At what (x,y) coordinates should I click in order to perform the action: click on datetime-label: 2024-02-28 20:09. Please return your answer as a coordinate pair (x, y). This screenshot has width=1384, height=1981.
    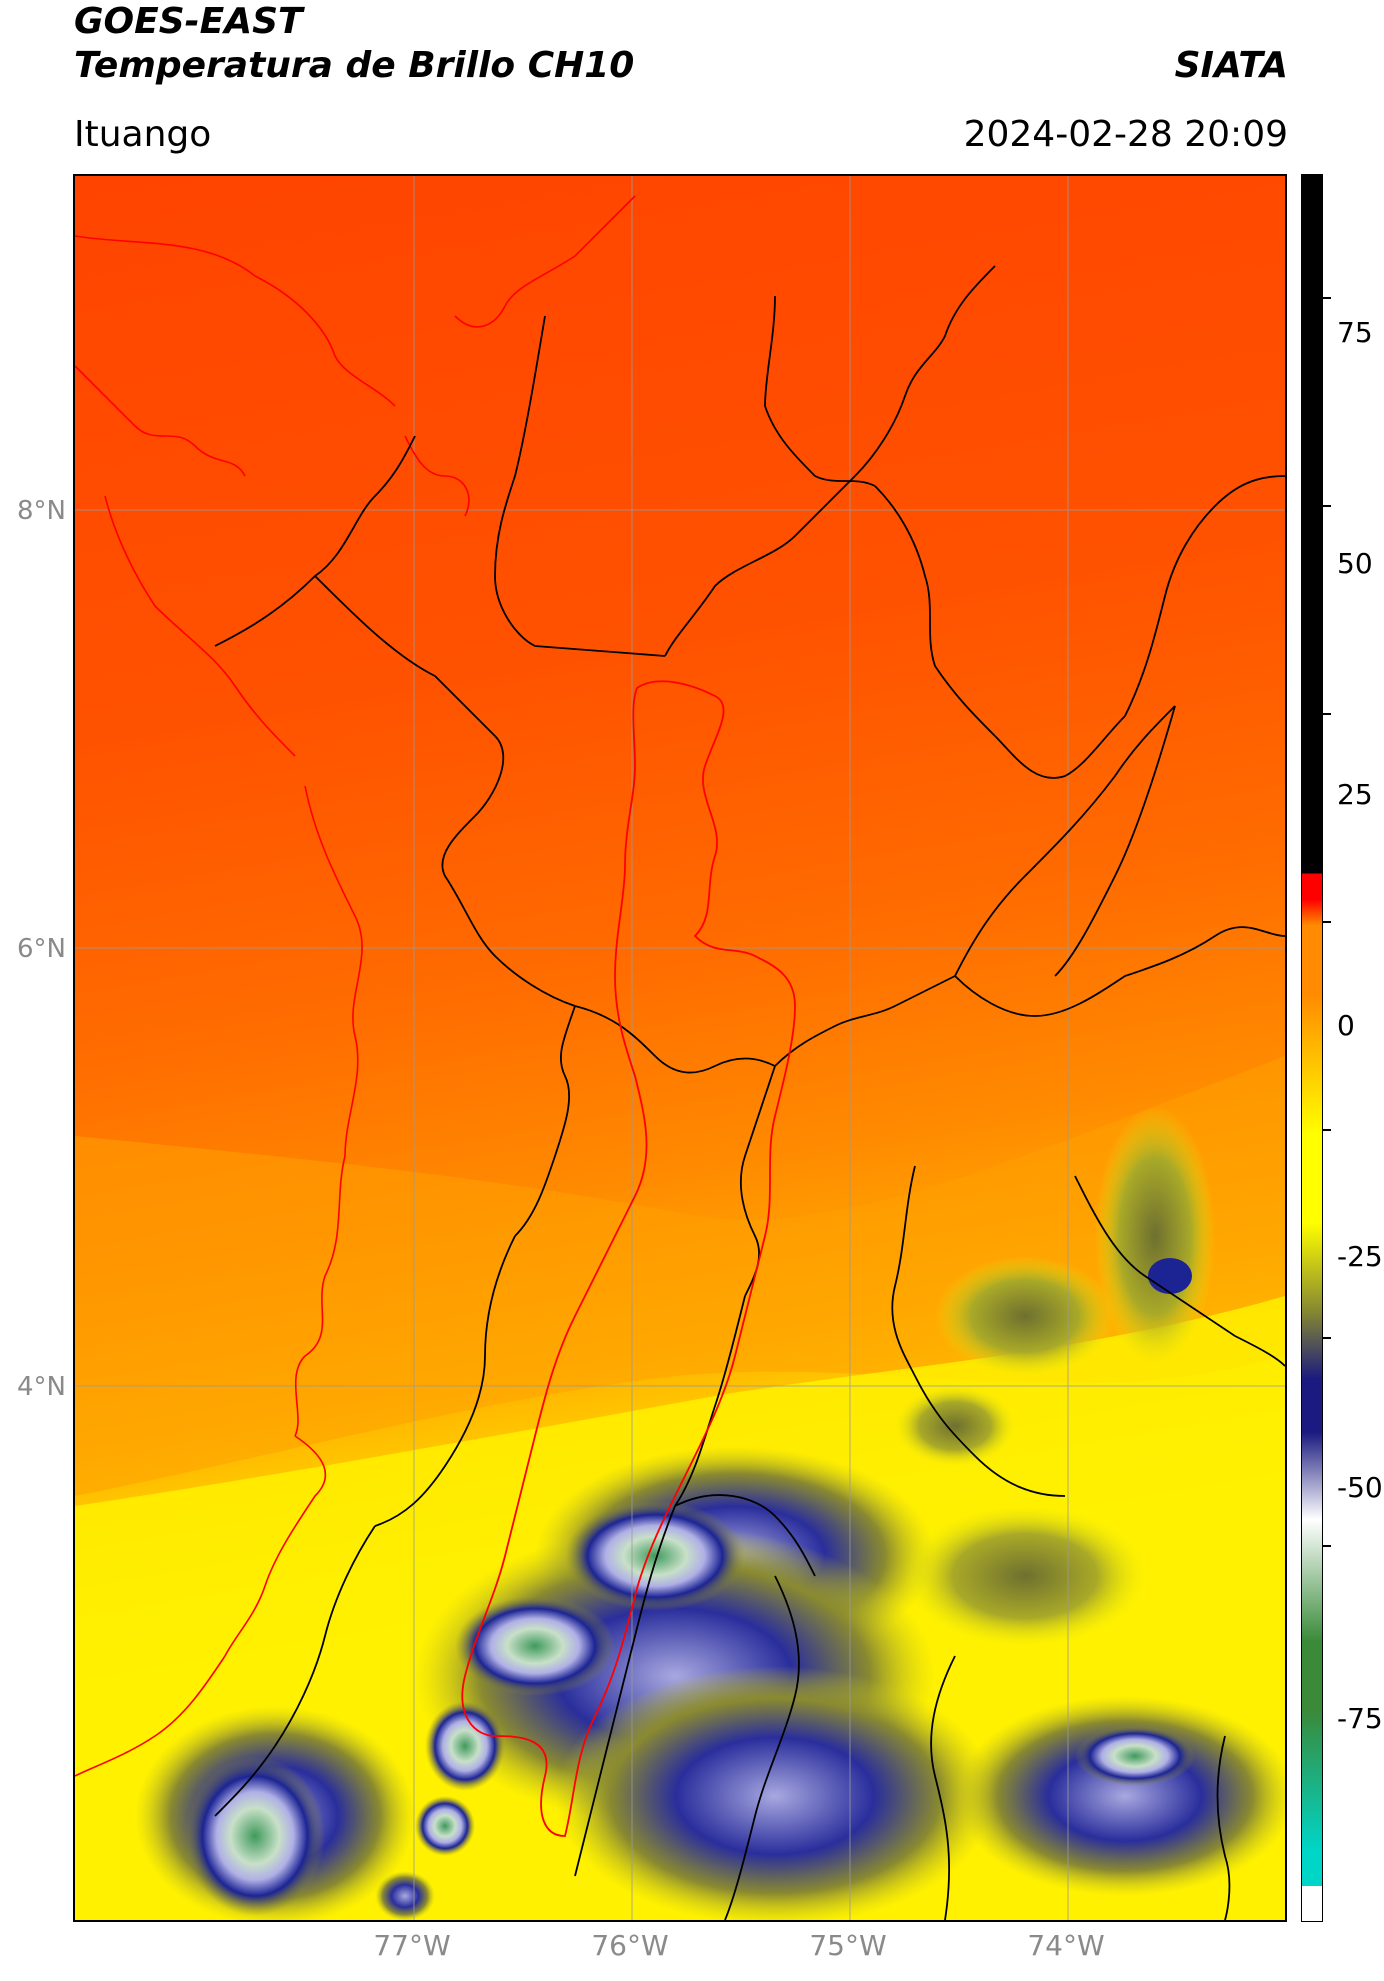
    Looking at the image, I should click on (1125, 134).